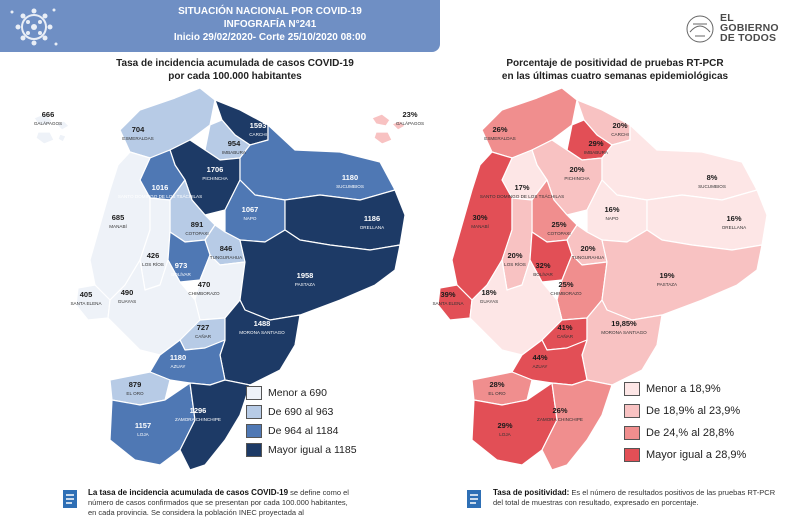 This screenshot has width=800, height=523. I want to click on region-name-label: NAPO, so click(611, 218).